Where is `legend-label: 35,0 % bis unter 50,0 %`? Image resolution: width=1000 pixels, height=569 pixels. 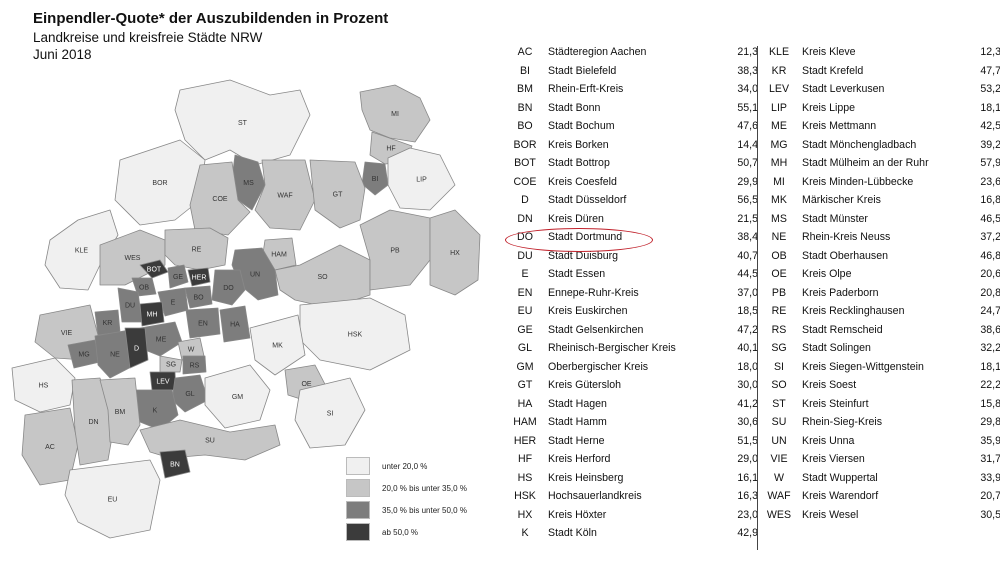
legend-label: 35,0 % bis unter 50,0 % is located at coordinates (424, 510).